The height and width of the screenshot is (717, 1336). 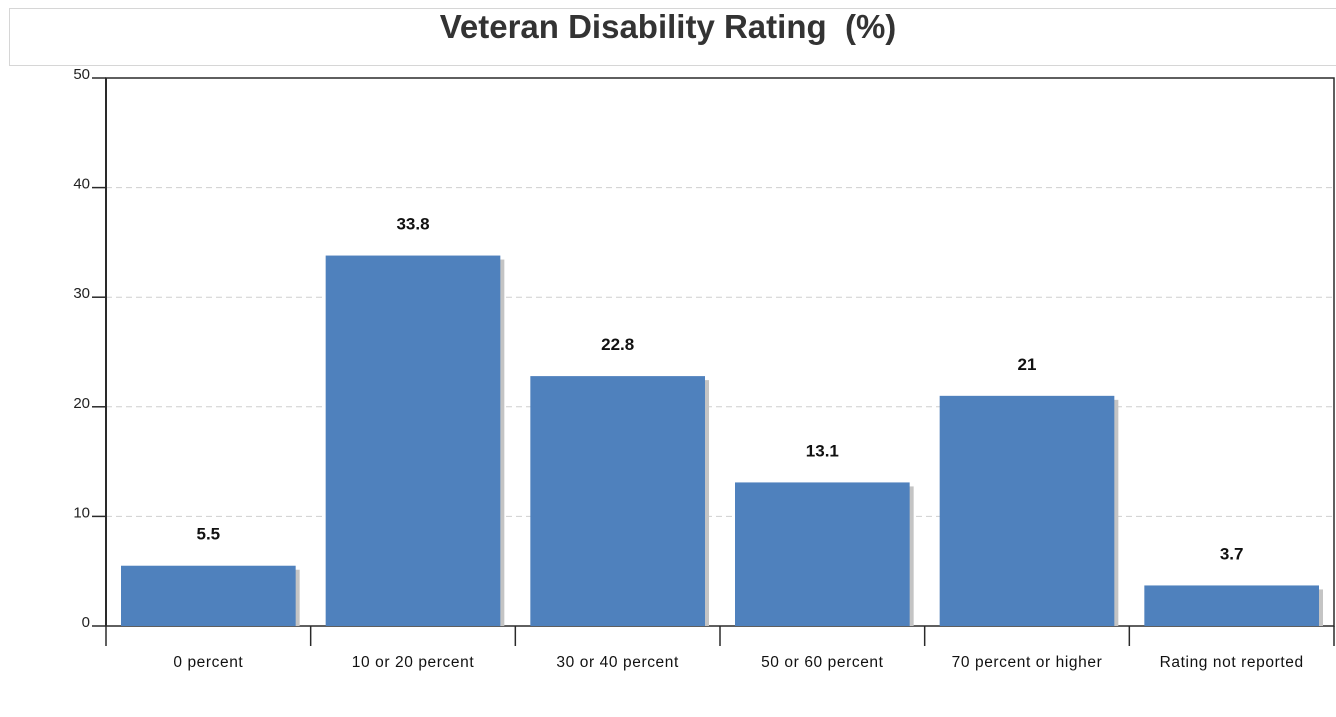 I want to click on category-label: 50 or 60 percent, so click(x=822, y=662).